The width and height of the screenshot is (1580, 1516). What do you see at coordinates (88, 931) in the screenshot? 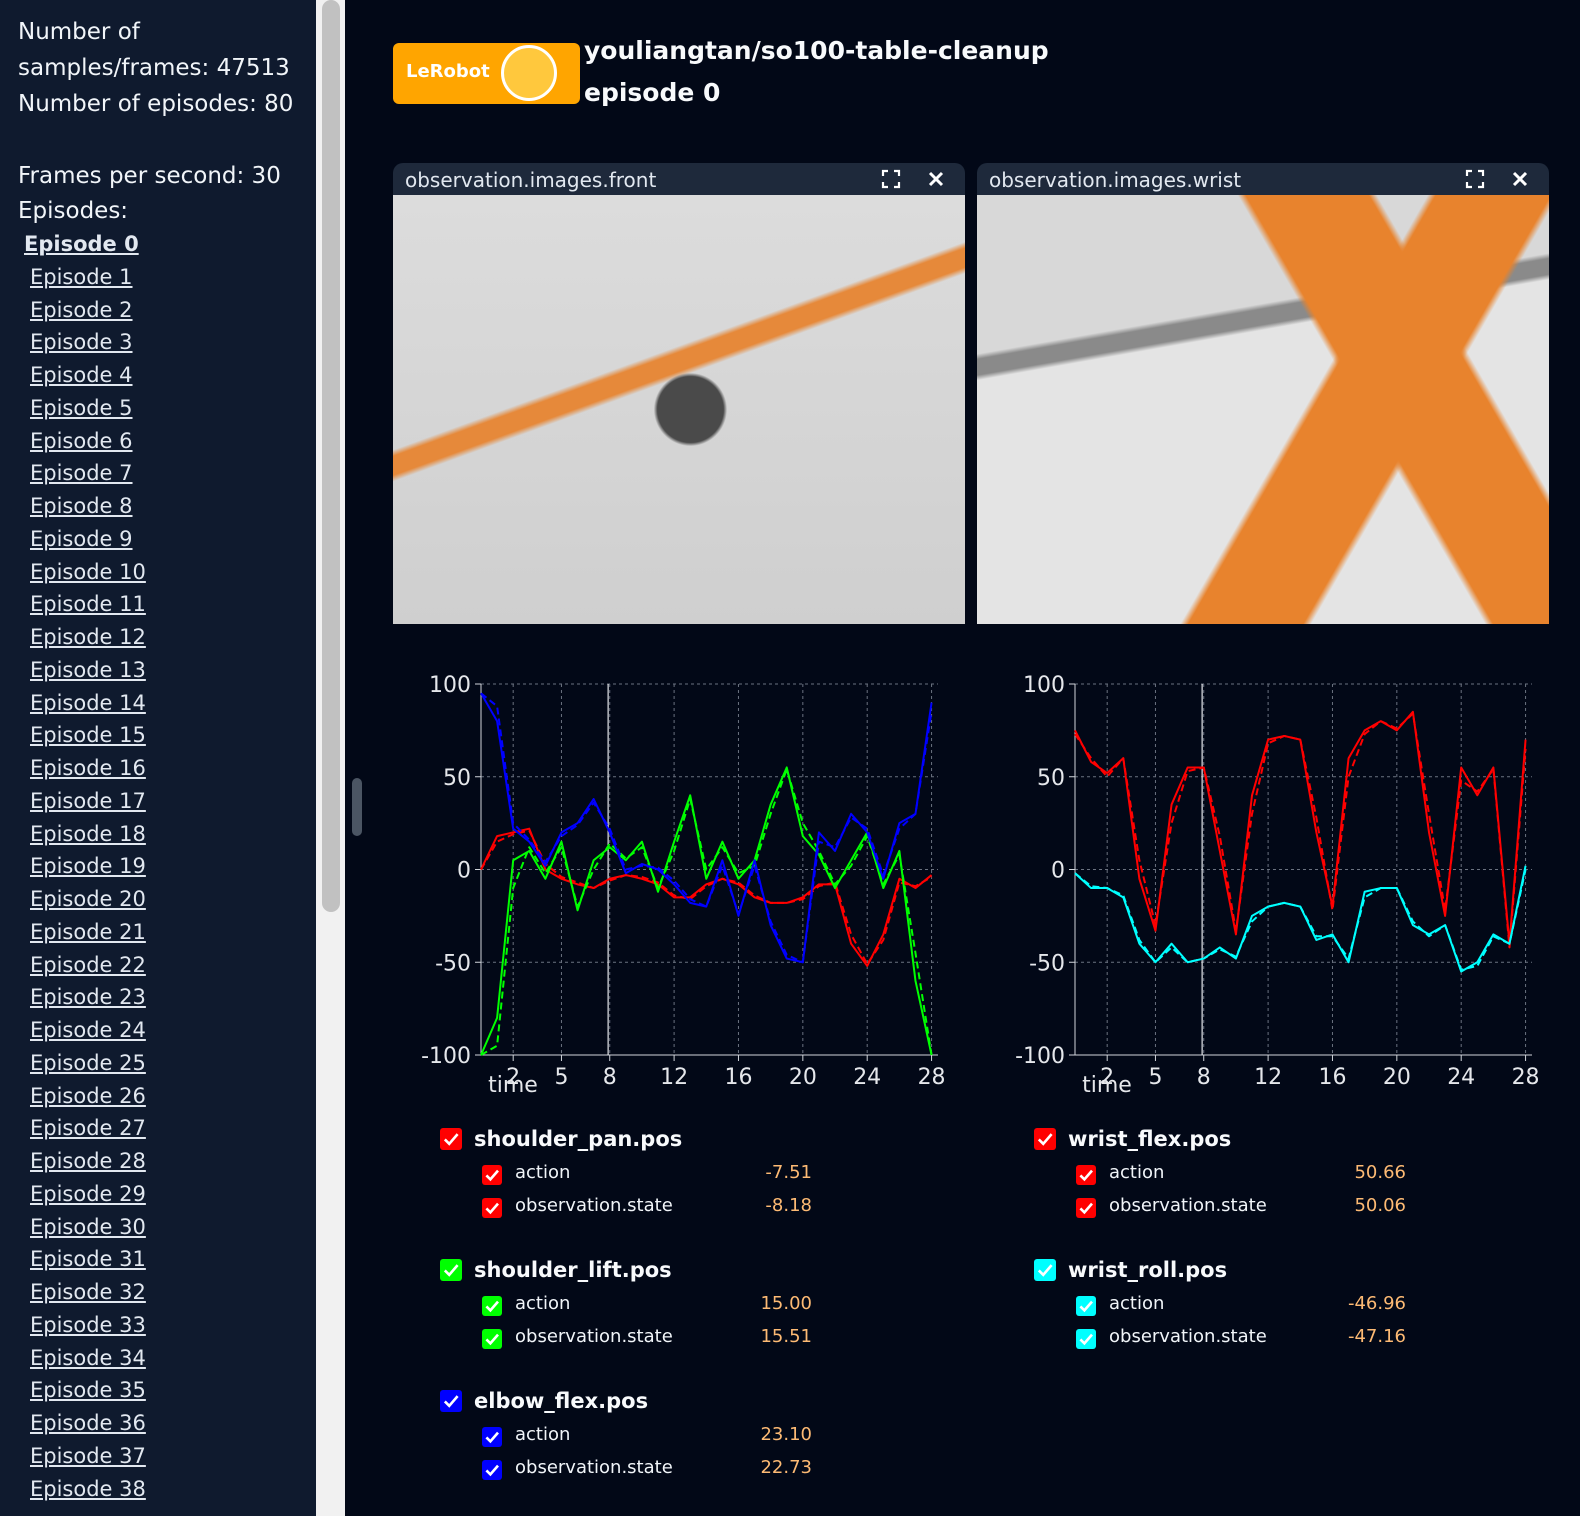
I see `episode-link: Episode 21` at bounding box center [88, 931].